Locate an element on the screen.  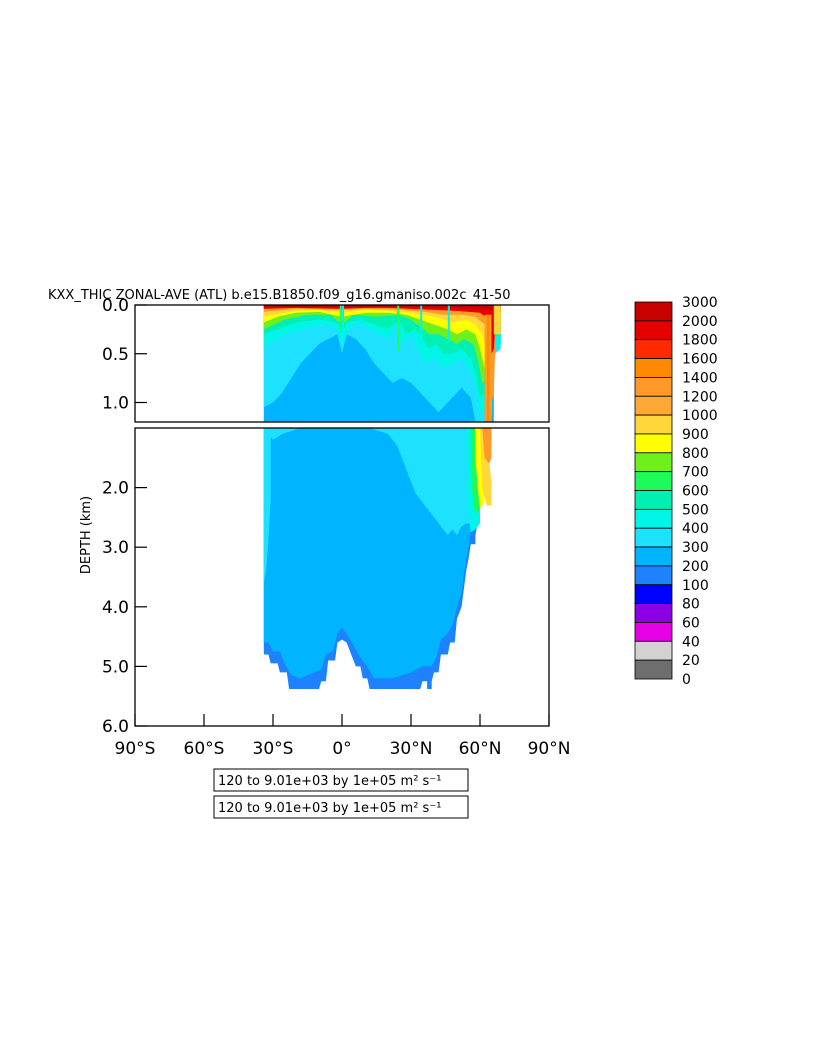
colorbar-label: 600 is located at coordinates (695, 492).